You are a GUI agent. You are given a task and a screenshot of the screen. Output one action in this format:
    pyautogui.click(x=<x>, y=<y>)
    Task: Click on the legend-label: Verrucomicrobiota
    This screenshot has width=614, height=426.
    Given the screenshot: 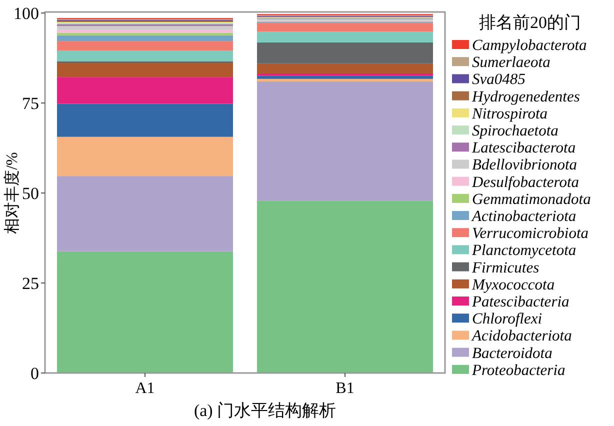 What is the action you would take?
    pyautogui.click(x=530, y=233)
    